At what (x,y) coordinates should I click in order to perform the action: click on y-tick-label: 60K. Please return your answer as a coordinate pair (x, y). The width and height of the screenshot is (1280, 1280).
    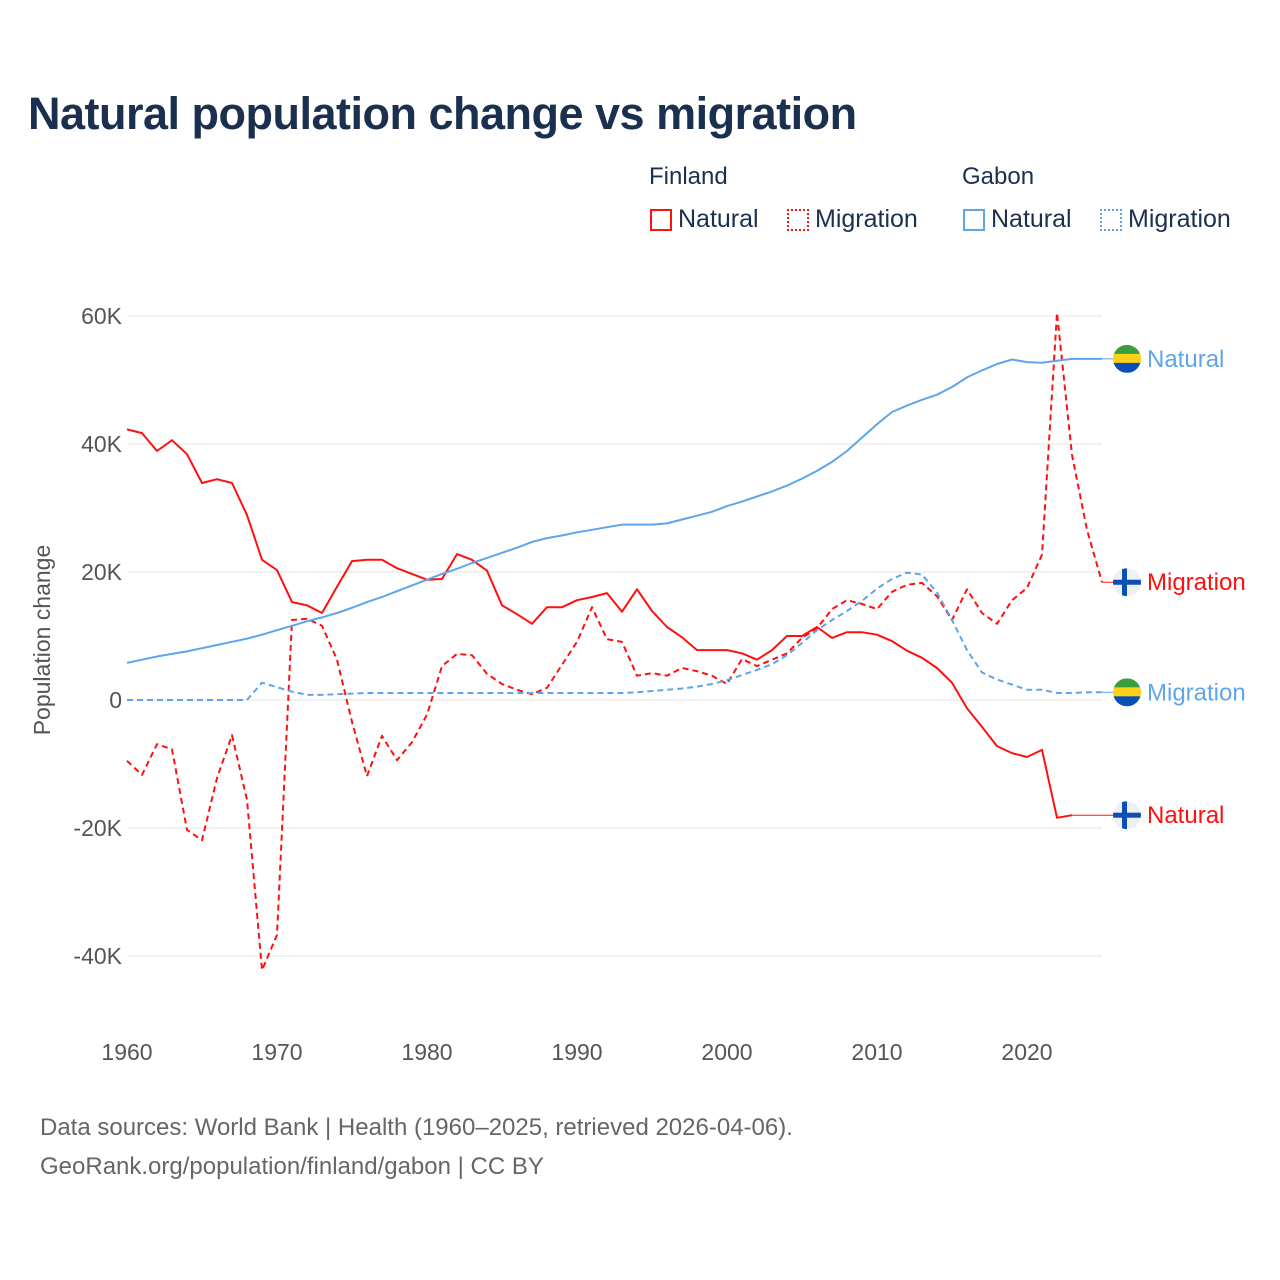
    Looking at the image, I should click on (102, 316).